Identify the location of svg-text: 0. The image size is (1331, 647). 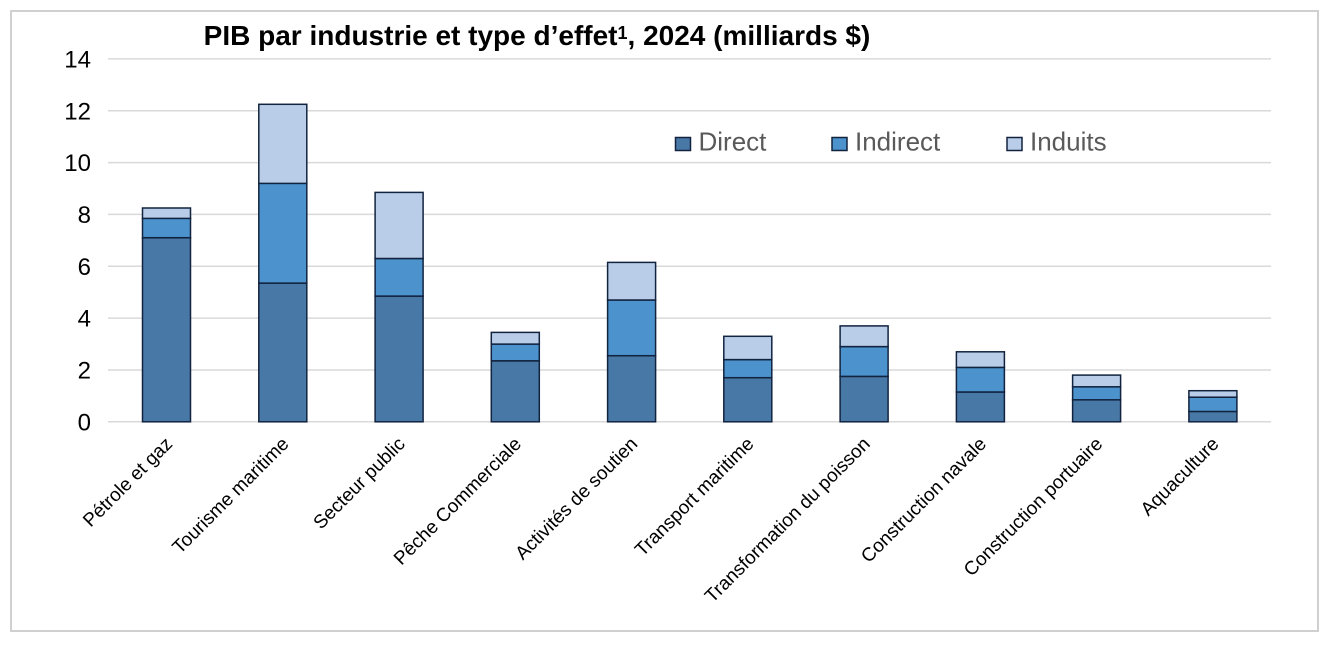
(84, 422).